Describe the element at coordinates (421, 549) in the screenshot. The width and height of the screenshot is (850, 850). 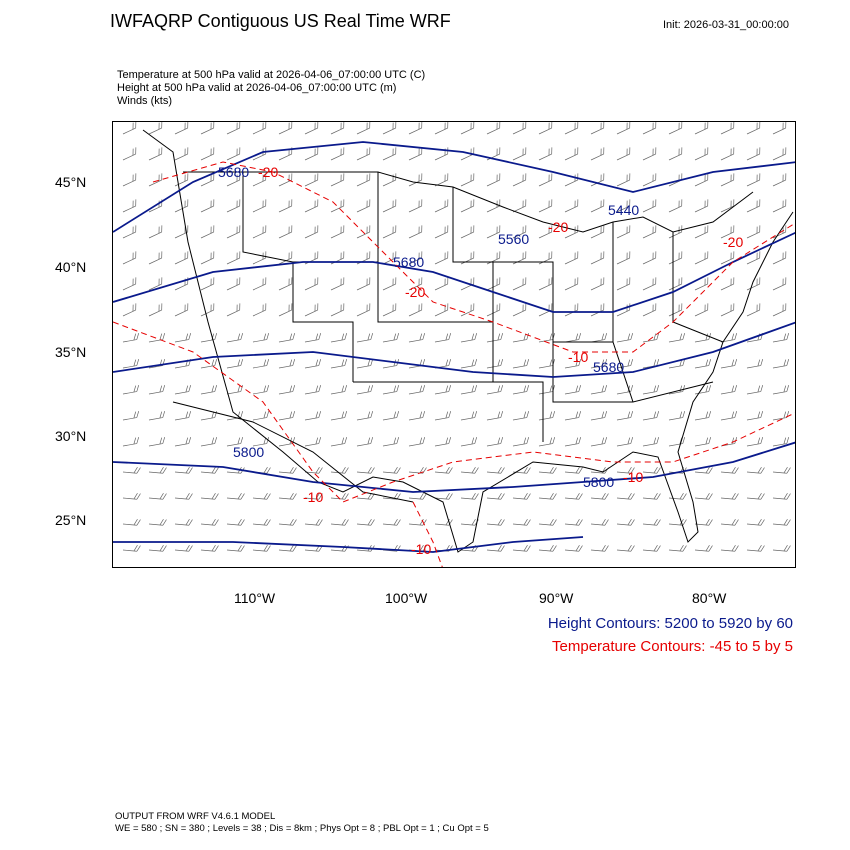
I see `temperature-contour-label: -10` at that location.